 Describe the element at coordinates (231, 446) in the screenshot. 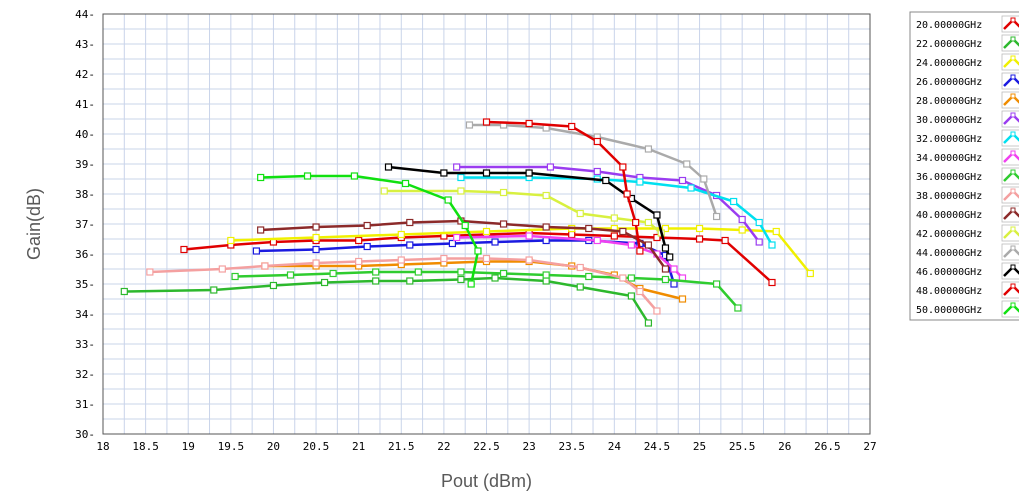

I see `x-tick-label: 19.5` at that location.